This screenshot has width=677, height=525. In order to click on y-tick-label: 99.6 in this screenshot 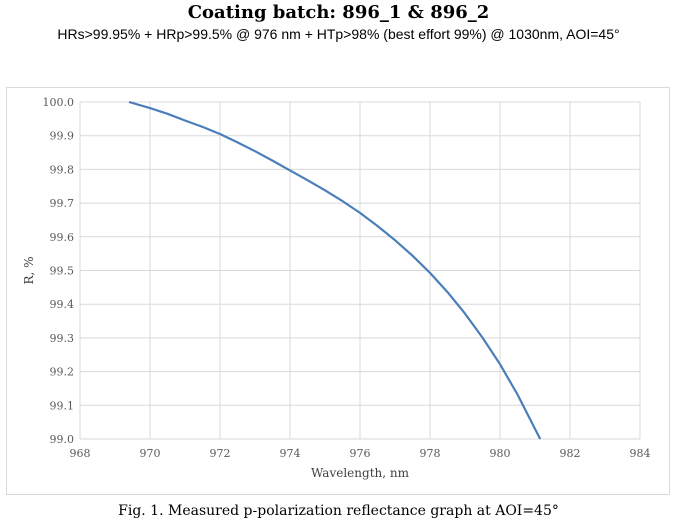, I will do `click(62, 237)`.